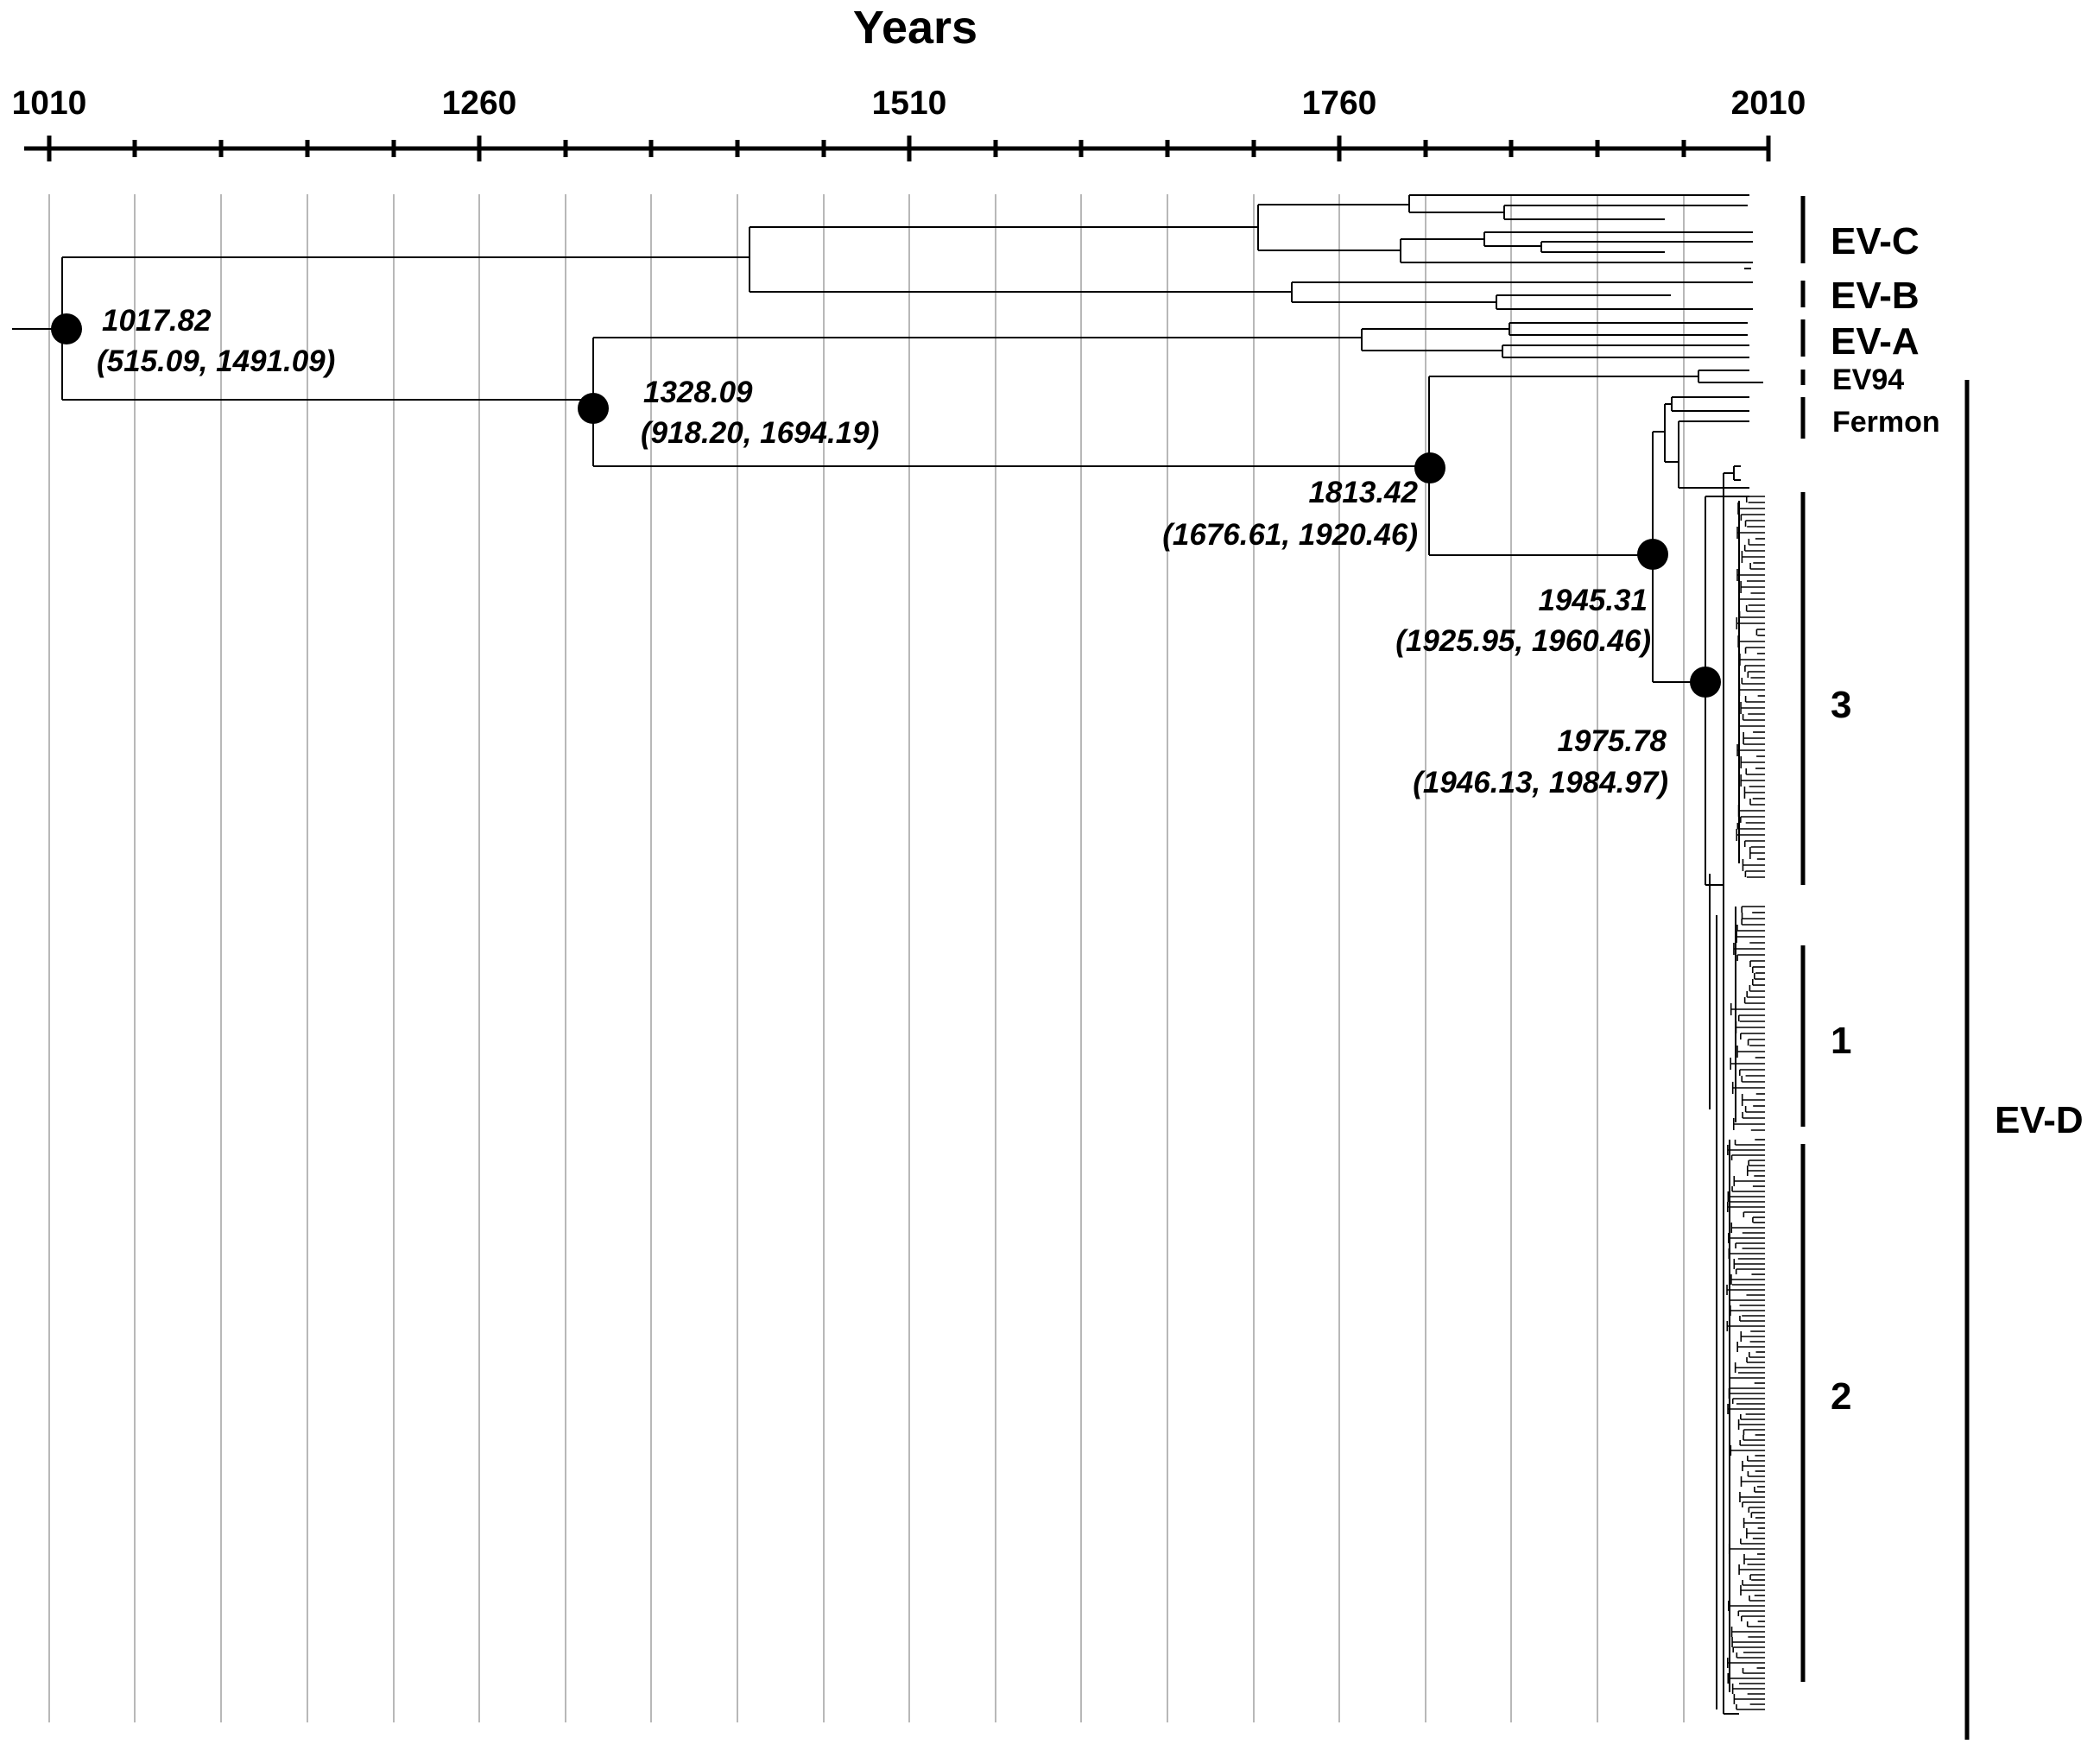  What do you see at coordinates (1875, 296) in the screenshot?
I see `clade-label-ev-b: EV-B` at bounding box center [1875, 296].